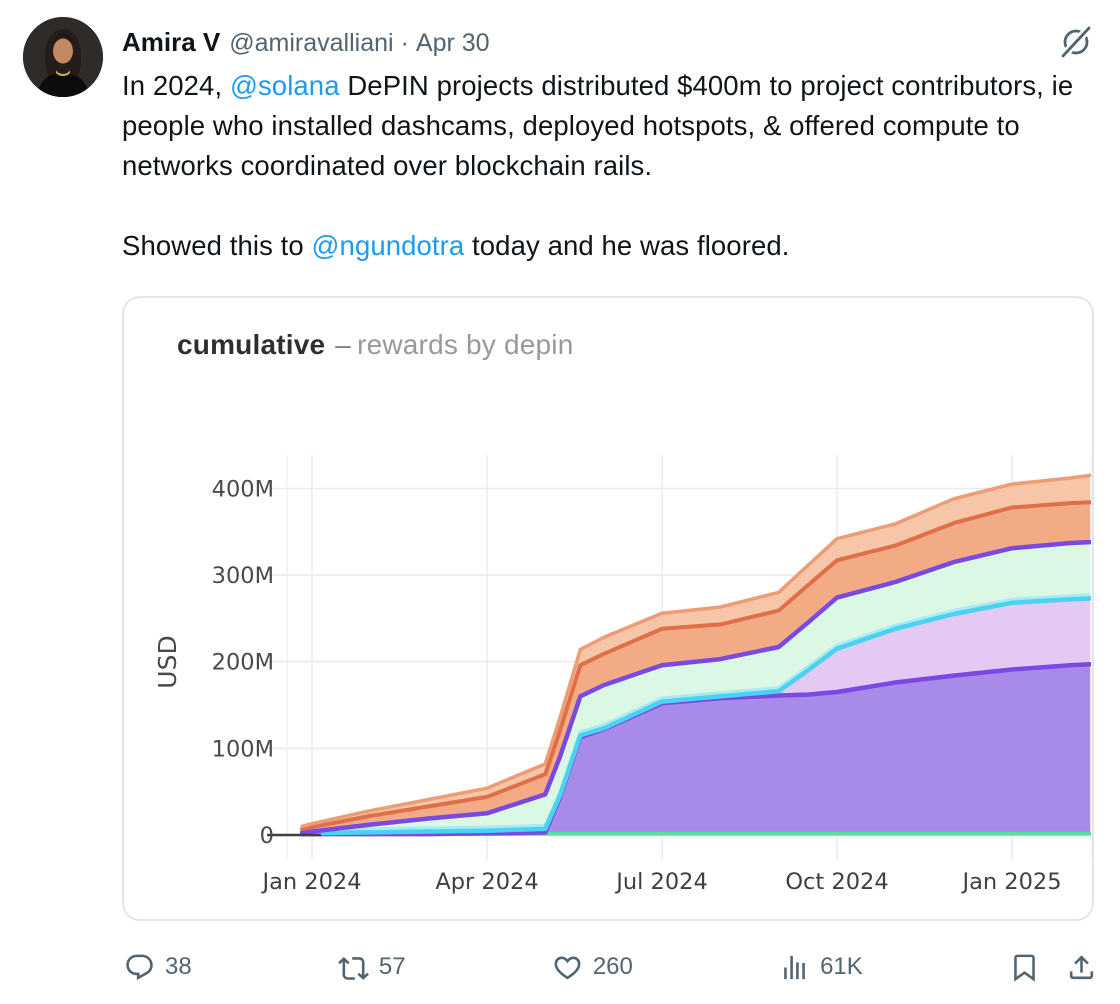 This screenshot has width=1120, height=1004. I want to click on y-tick-label: 300M, so click(243, 576).